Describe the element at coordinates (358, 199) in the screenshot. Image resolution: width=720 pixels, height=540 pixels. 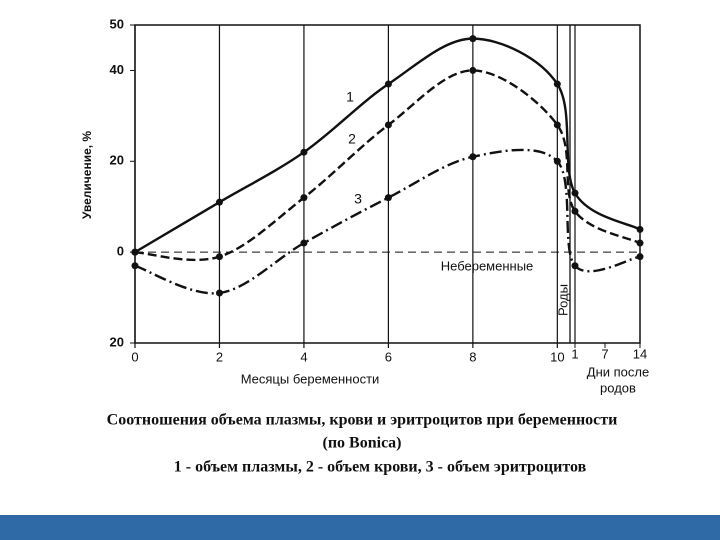
I see `series-label: 3` at that location.